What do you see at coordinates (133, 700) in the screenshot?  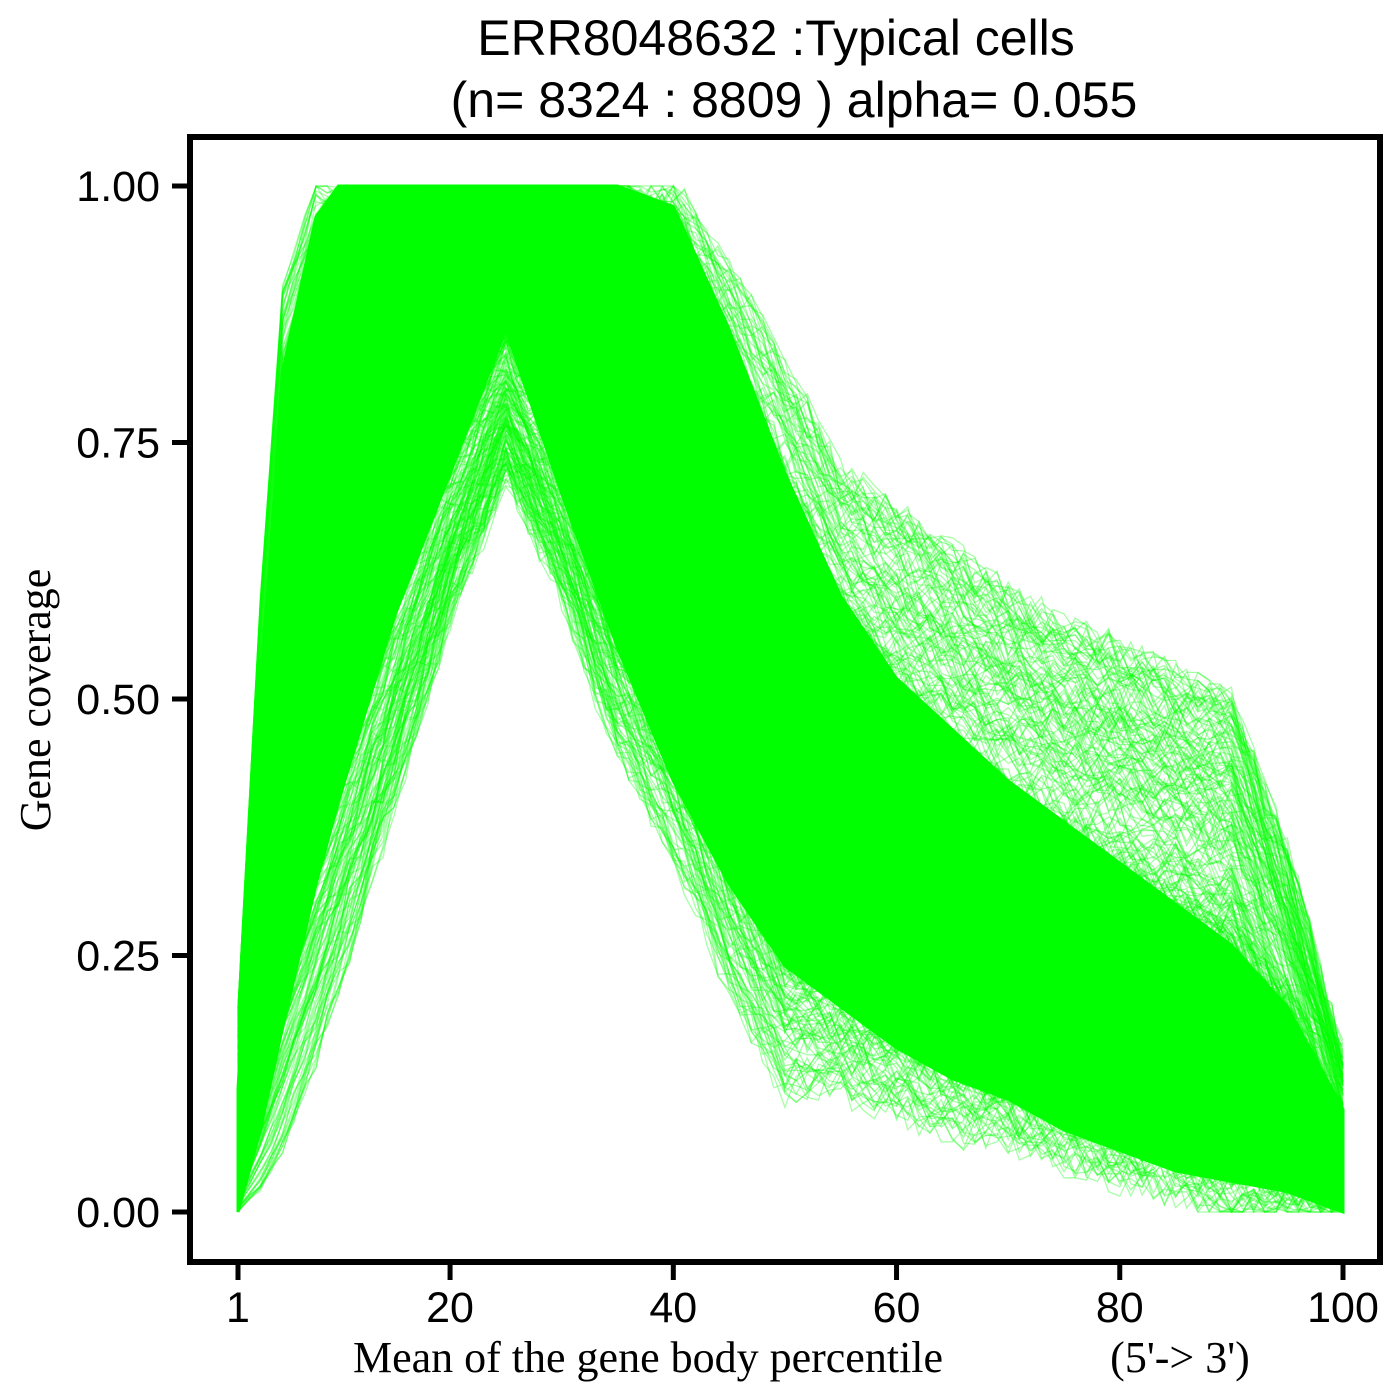 I see `y-axis: 0.00 0.25 0.50 0.75 1.00` at bounding box center [133, 700].